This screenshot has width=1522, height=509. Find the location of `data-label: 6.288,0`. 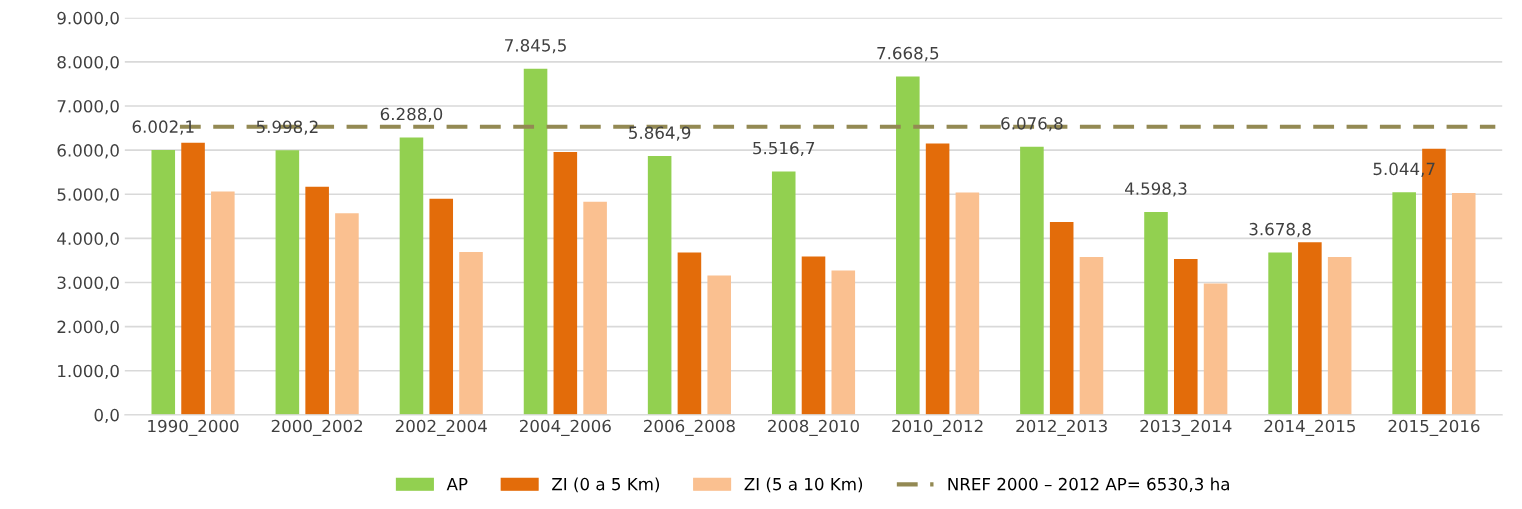

data-label: 6.288,0 is located at coordinates (411, 115).